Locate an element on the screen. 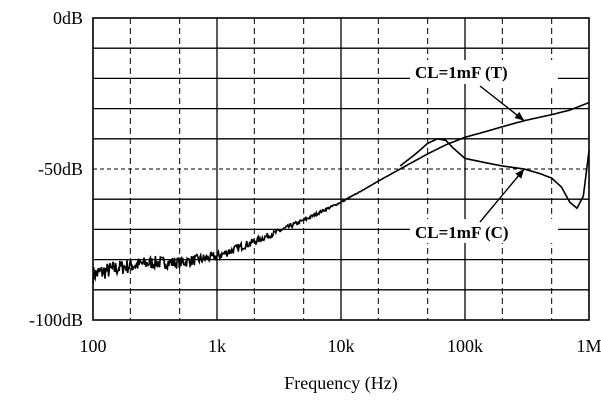 The width and height of the screenshot is (601, 400). x-tick-label: 10k is located at coordinates (341, 346).